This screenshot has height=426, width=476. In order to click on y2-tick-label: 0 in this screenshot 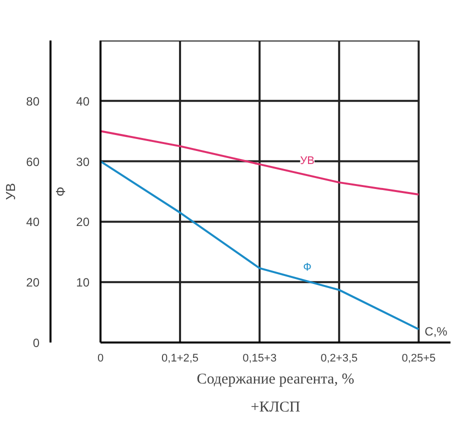, I will do `click(36, 343)`.